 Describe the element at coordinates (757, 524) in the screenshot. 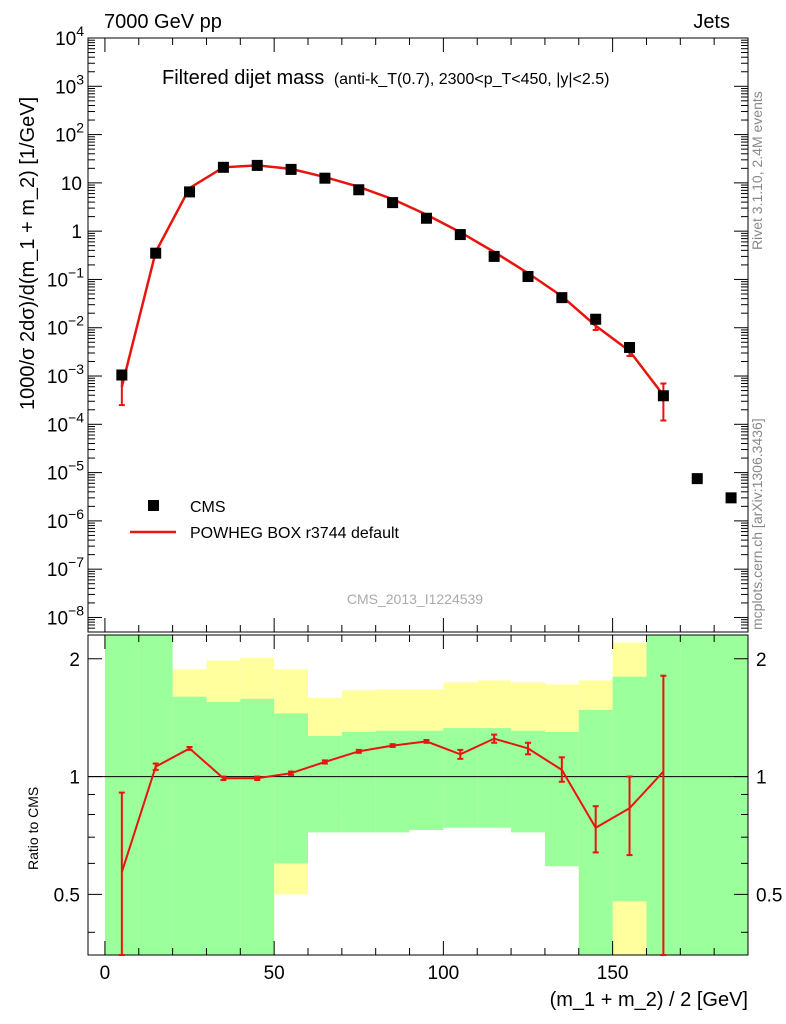

I see `mcplots-label: mcplots.cern.ch [arXiv:1306.3436]` at that location.